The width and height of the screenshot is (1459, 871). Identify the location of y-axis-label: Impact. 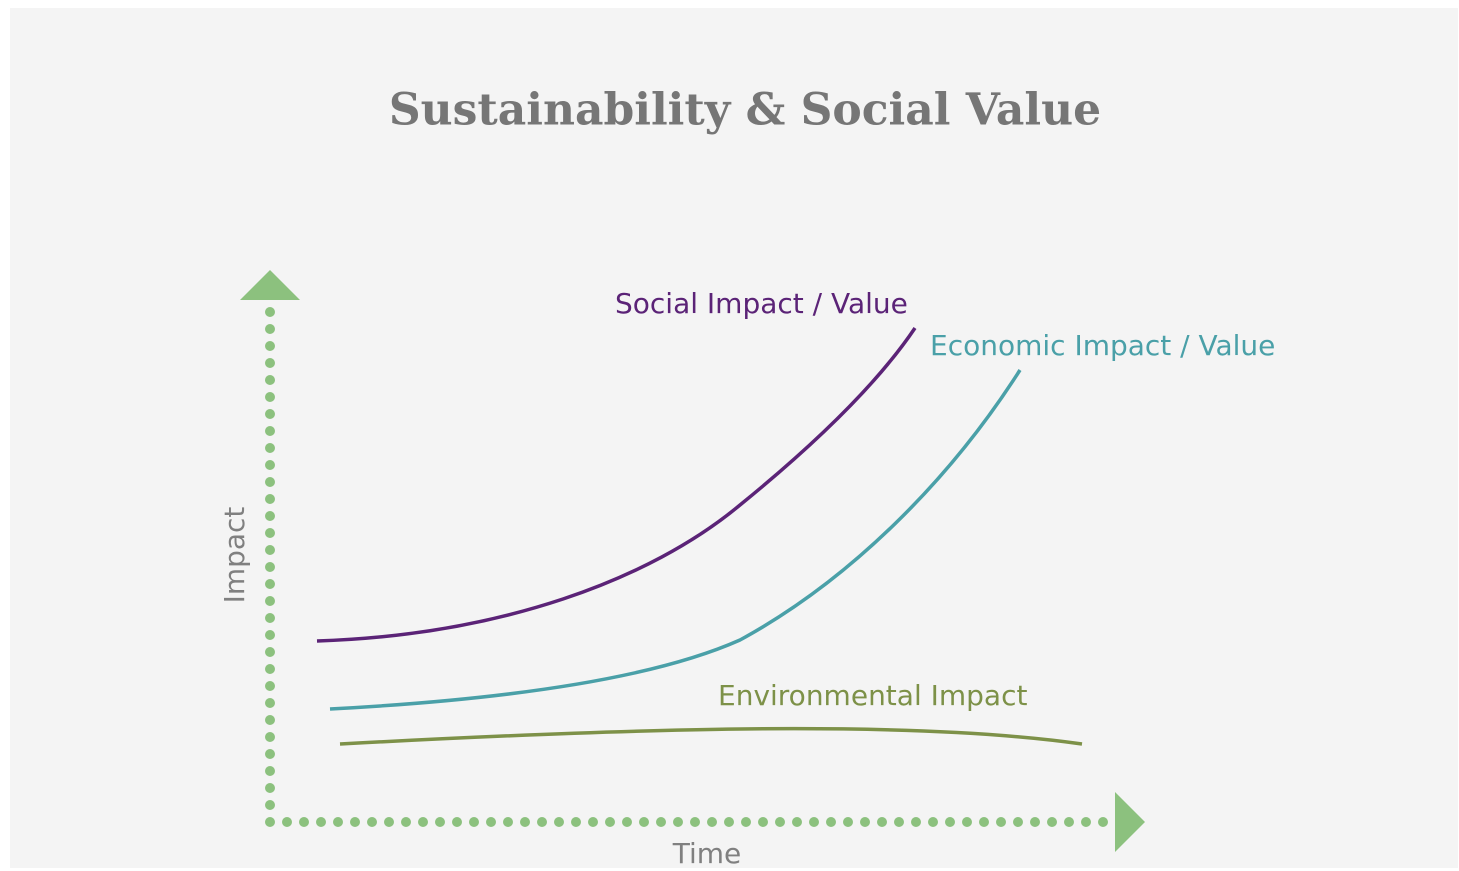
(234, 555).